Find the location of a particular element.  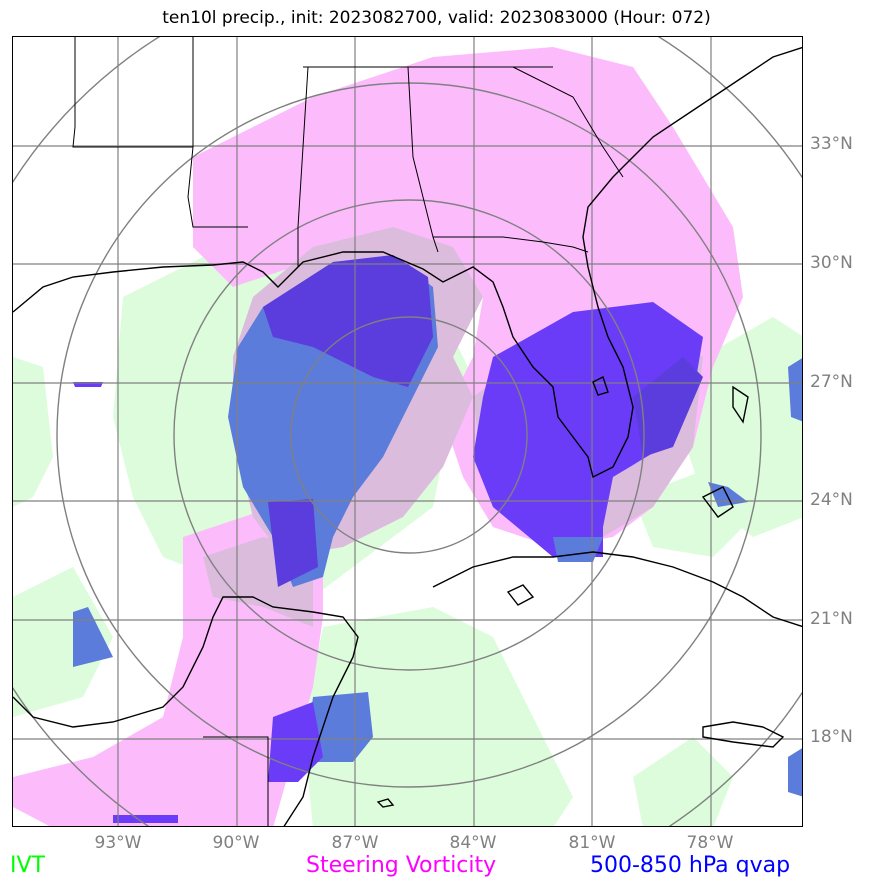

lon-label-84w: 84°W is located at coordinates (473, 843).